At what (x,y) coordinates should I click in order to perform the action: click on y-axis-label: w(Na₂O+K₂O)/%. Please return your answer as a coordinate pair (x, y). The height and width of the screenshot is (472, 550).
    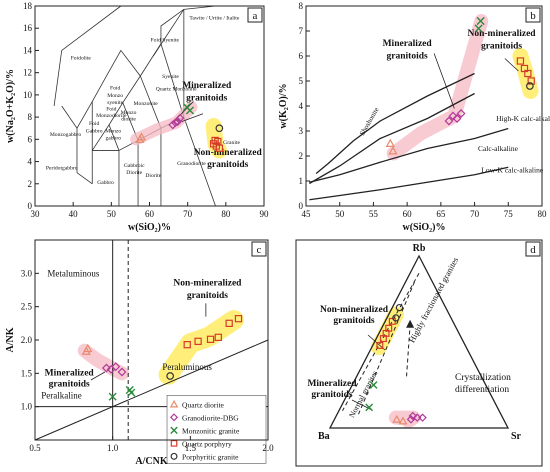
    Looking at the image, I should click on (10, 106).